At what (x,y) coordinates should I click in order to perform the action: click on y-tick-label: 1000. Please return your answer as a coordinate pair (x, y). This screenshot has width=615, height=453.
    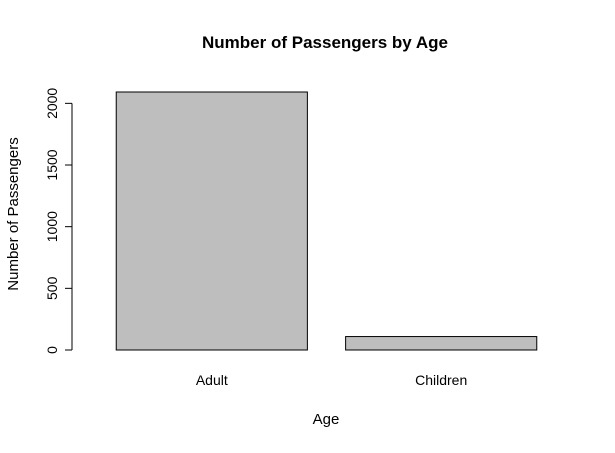
    Looking at the image, I should click on (52, 226).